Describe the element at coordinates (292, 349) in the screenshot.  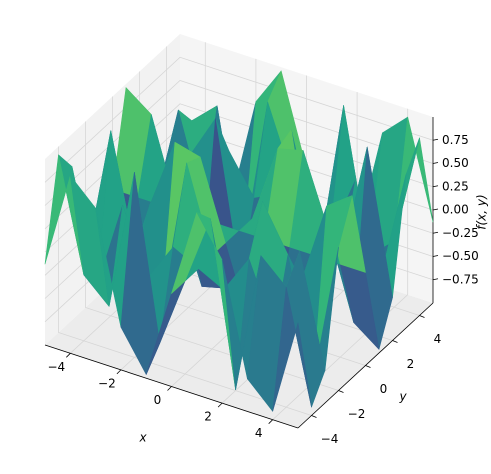
I see `surface-patch` at that location.